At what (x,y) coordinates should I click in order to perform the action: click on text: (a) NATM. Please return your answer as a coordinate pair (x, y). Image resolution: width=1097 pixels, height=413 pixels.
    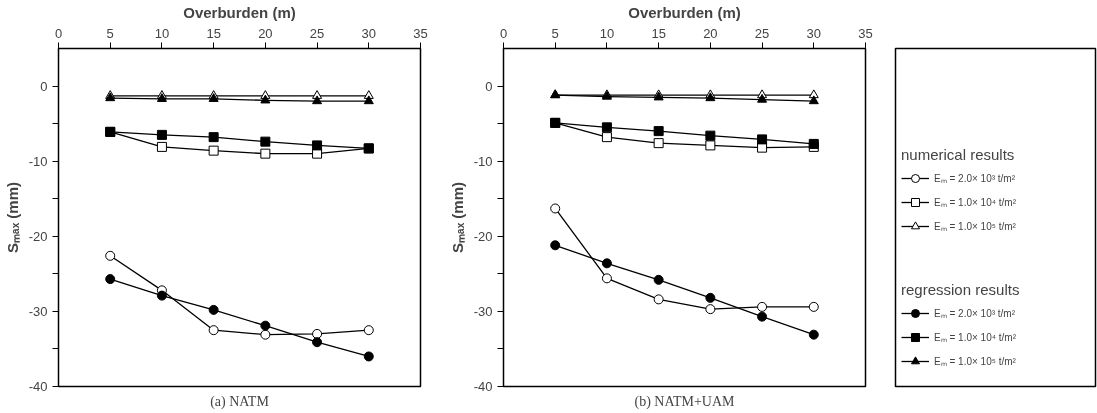
    Looking at the image, I should click on (240, 401).